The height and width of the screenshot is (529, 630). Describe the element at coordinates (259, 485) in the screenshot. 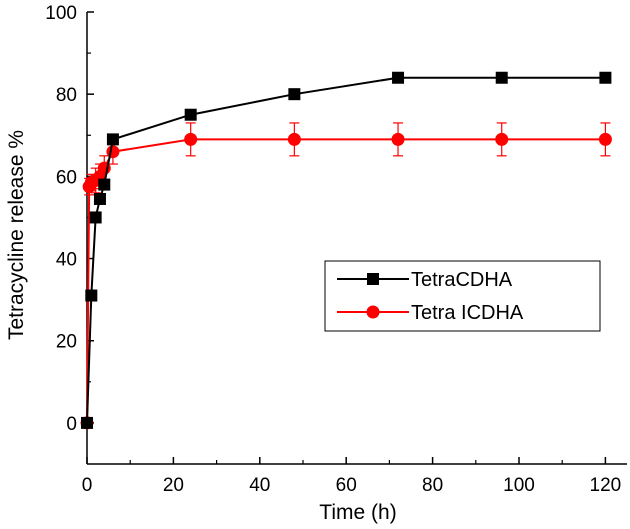

I see `x-tick-label: 40` at that location.